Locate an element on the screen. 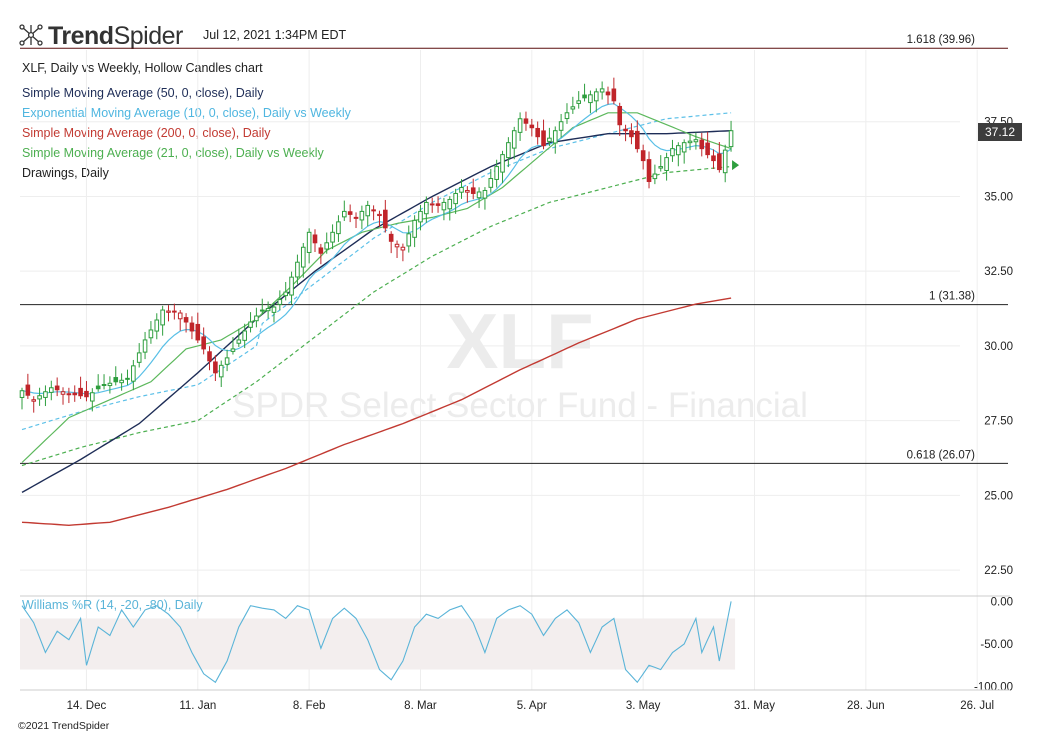 This screenshot has height=736, width=1042. x-tick-label: 14. Dec is located at coordinates (87, 706).